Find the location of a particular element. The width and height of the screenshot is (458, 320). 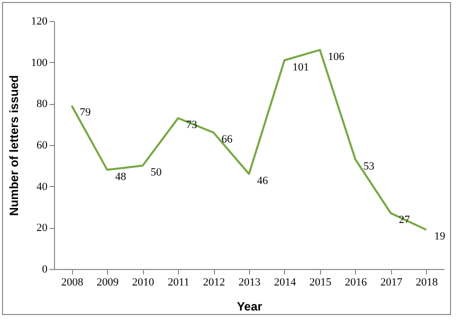

x-tick-label: 2015 is located at coordinates (320, 282).